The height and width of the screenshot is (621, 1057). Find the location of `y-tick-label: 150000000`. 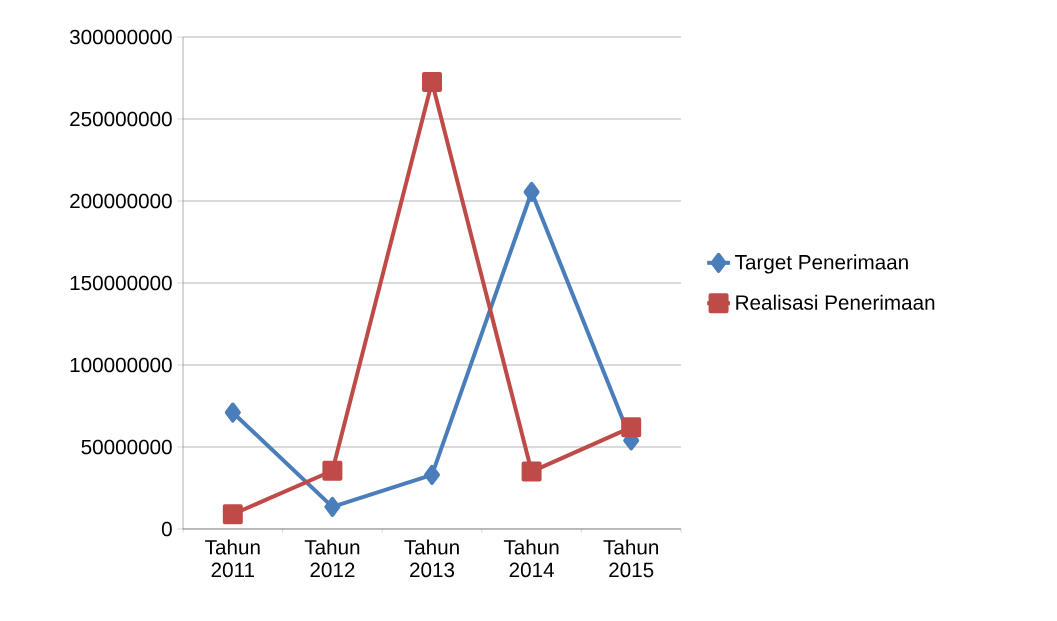

y-tick-label: 150000000 is located at coordinates (121, 283).